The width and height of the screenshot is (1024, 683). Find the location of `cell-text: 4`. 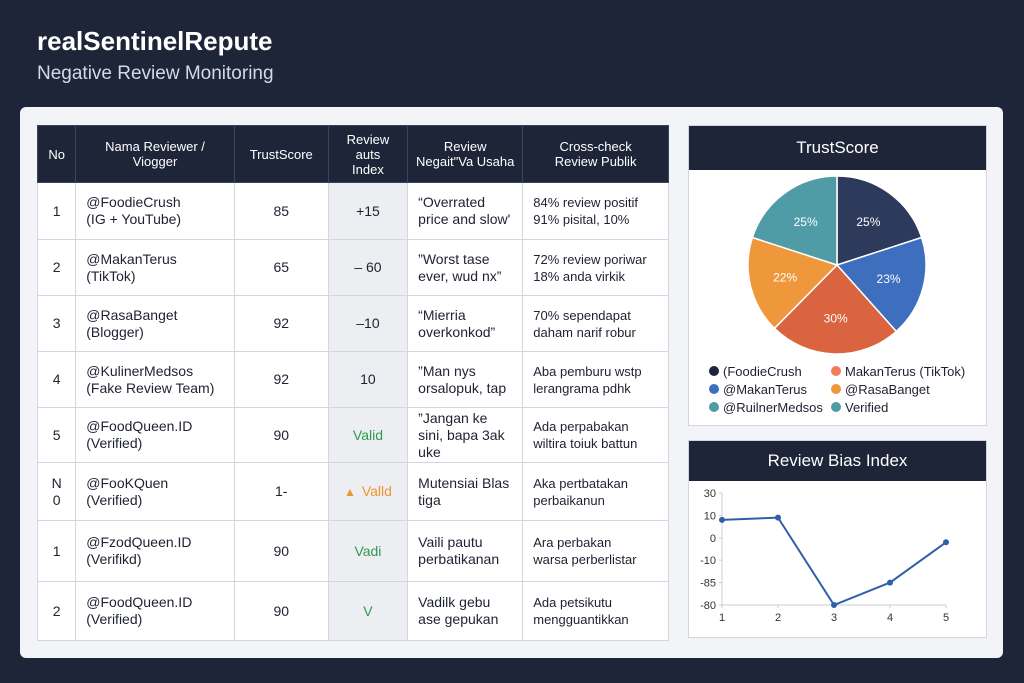

cell-text: 4 is located at coordinates (56, 379).